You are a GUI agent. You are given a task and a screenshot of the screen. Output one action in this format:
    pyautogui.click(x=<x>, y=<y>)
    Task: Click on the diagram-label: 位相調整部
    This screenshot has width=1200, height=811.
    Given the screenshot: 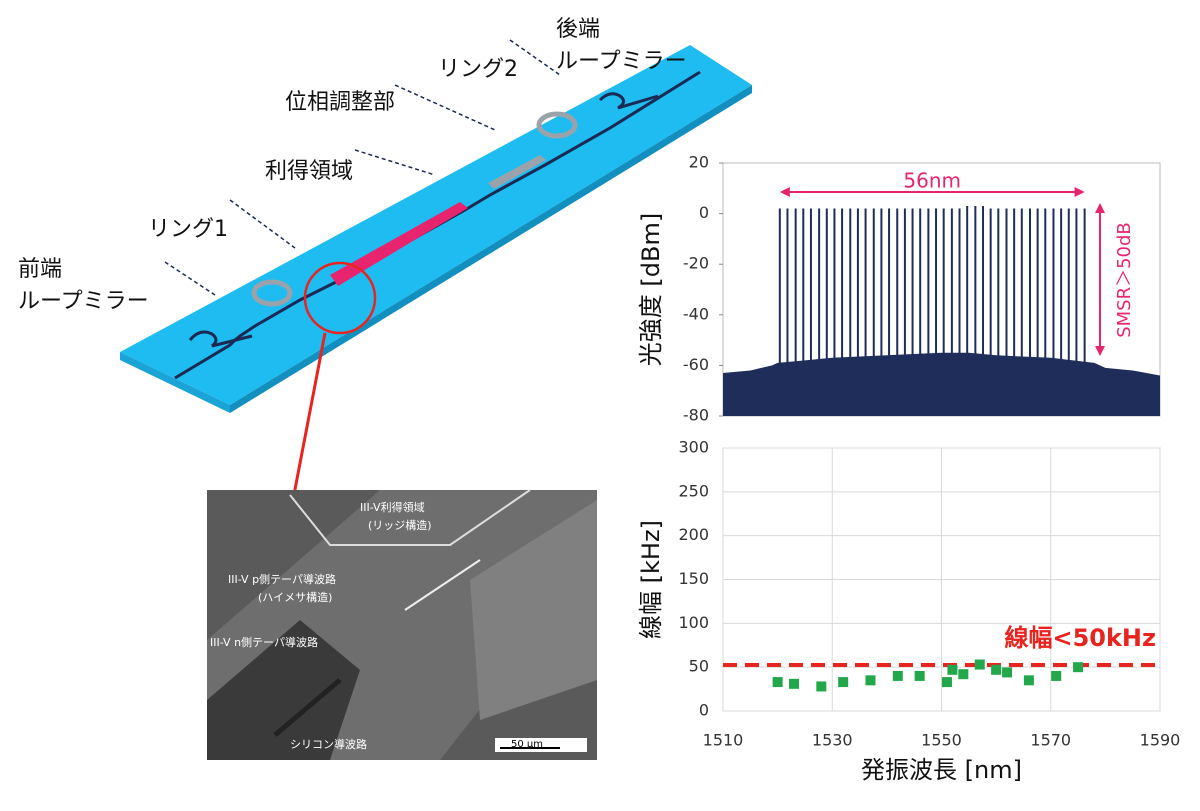 What is the action you would take?
    pyautogui.click(x=340, y=102)
    